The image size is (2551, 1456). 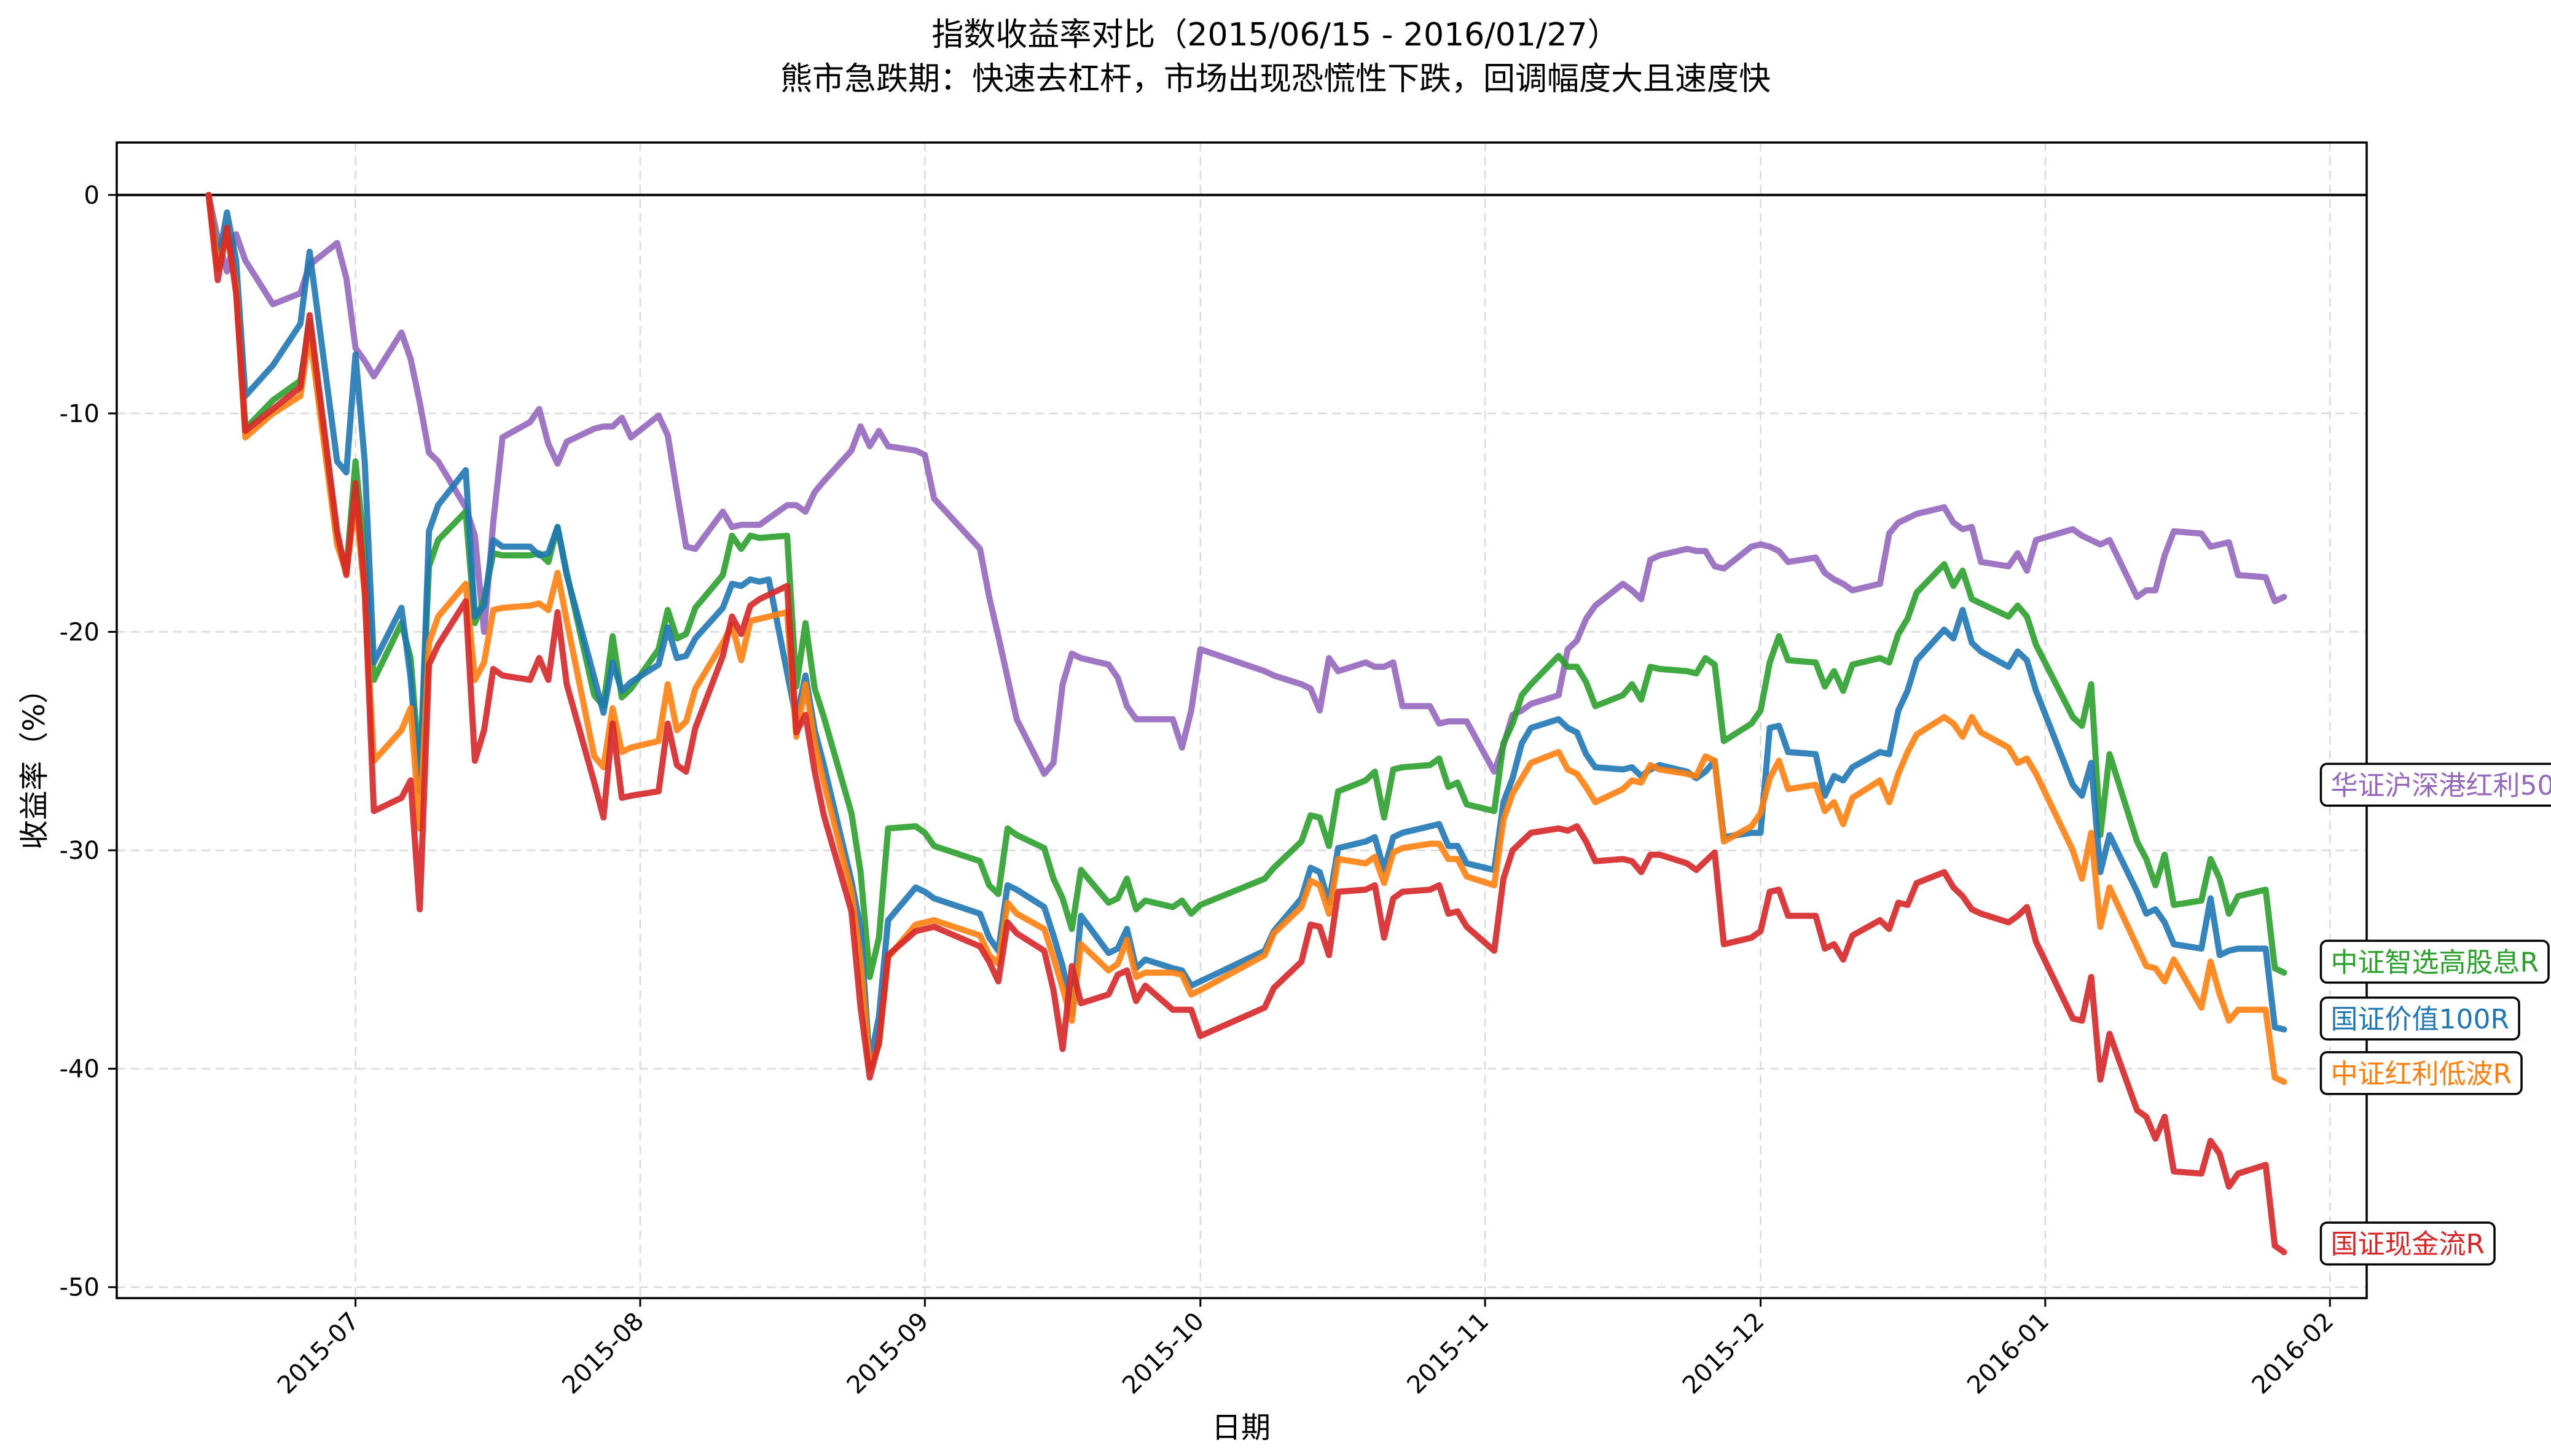 I want to click on series-end-label: 中证红利低波R, so click(x=2421, y=1073).